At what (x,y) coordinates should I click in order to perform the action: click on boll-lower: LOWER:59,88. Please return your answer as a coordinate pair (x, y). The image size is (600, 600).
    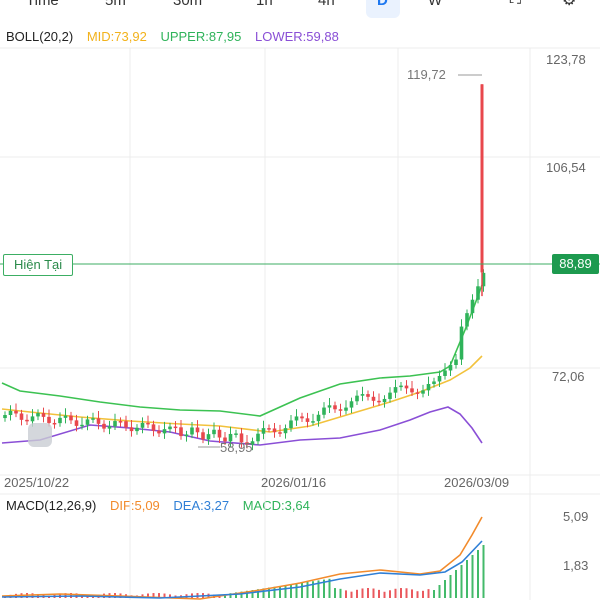
    Looking at the image, I should click on (297, 36).